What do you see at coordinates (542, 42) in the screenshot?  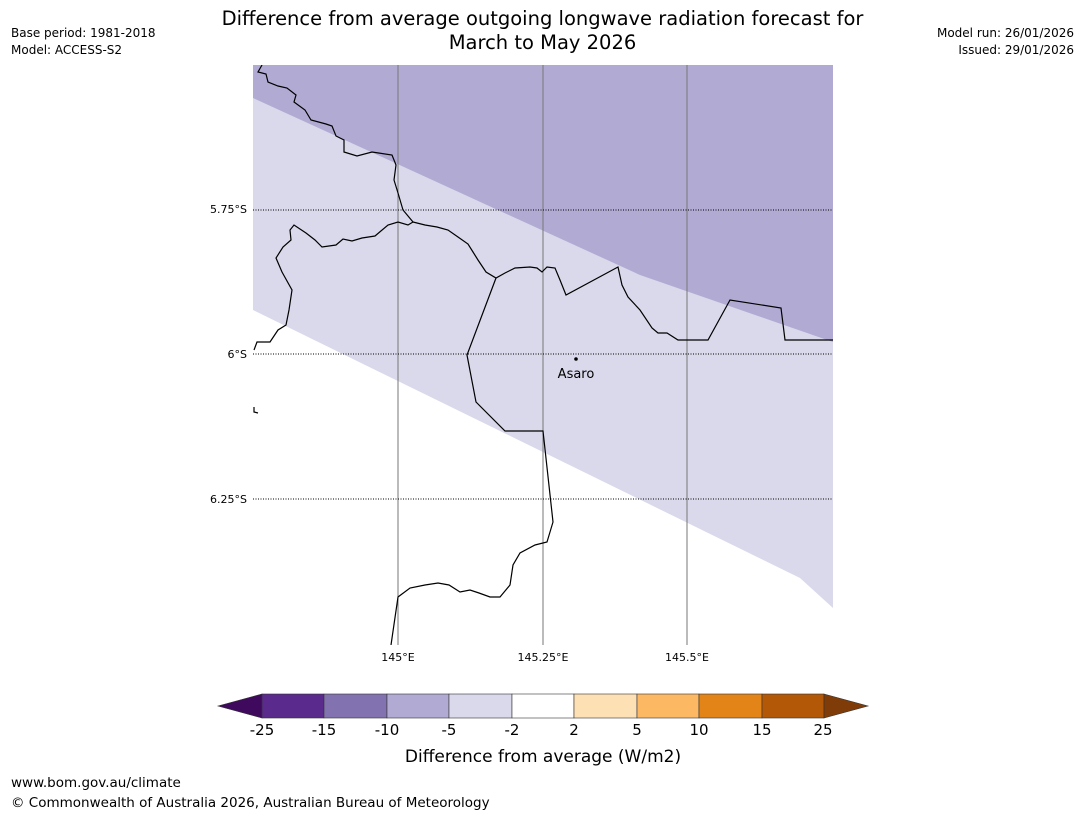 I see `title-line-2: March to May 2026` at bounding box center [542, 42].